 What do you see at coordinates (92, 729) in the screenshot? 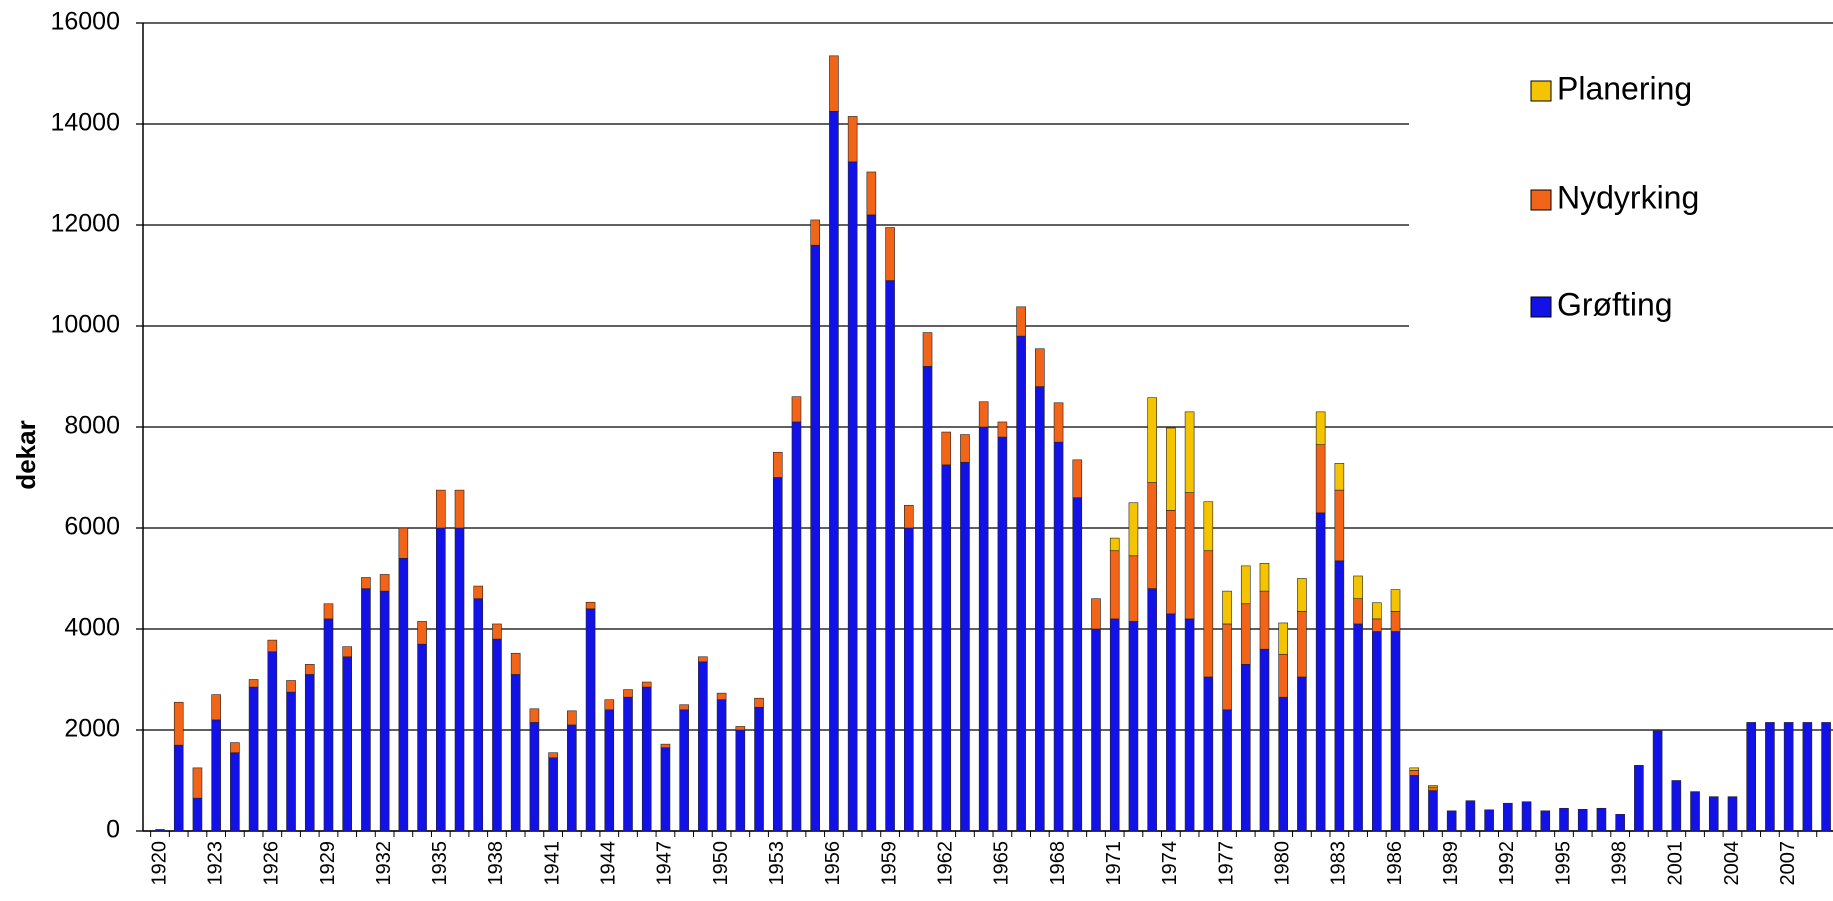
I see `y-tick-label: 2000` at bounding box center [92, 729].